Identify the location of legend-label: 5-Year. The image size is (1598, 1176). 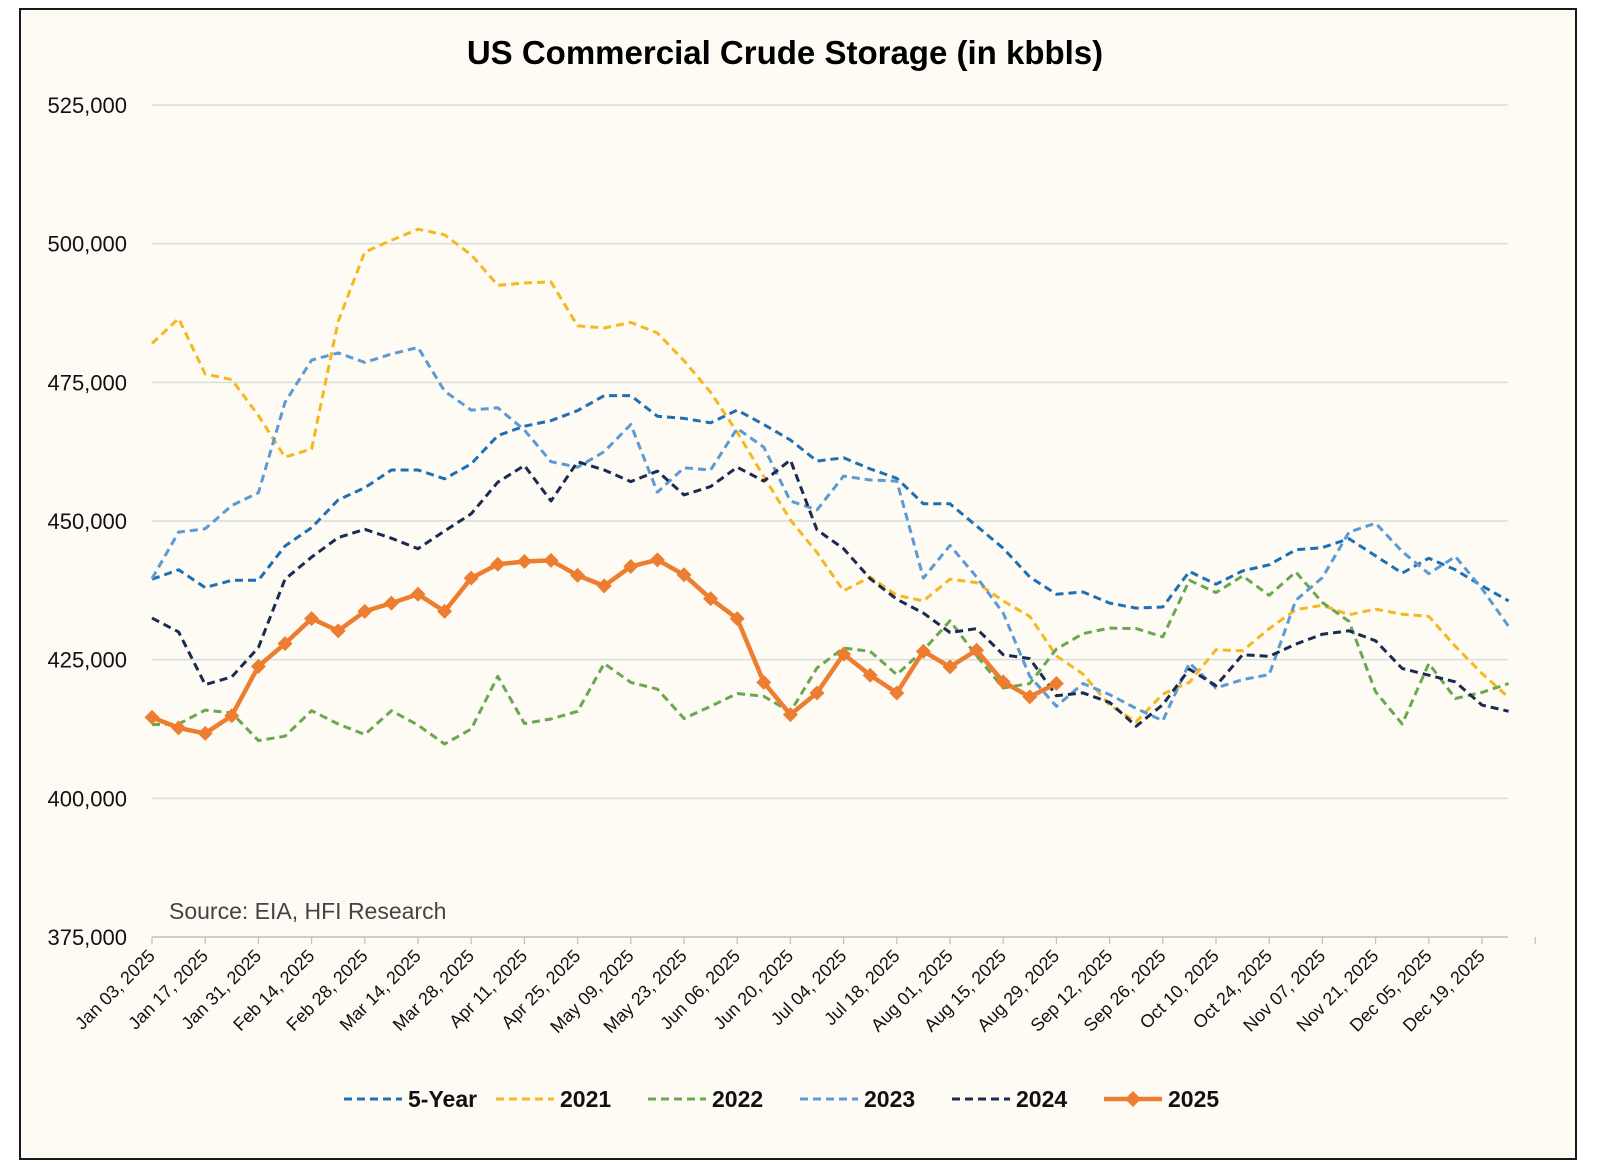
(442, 1099).